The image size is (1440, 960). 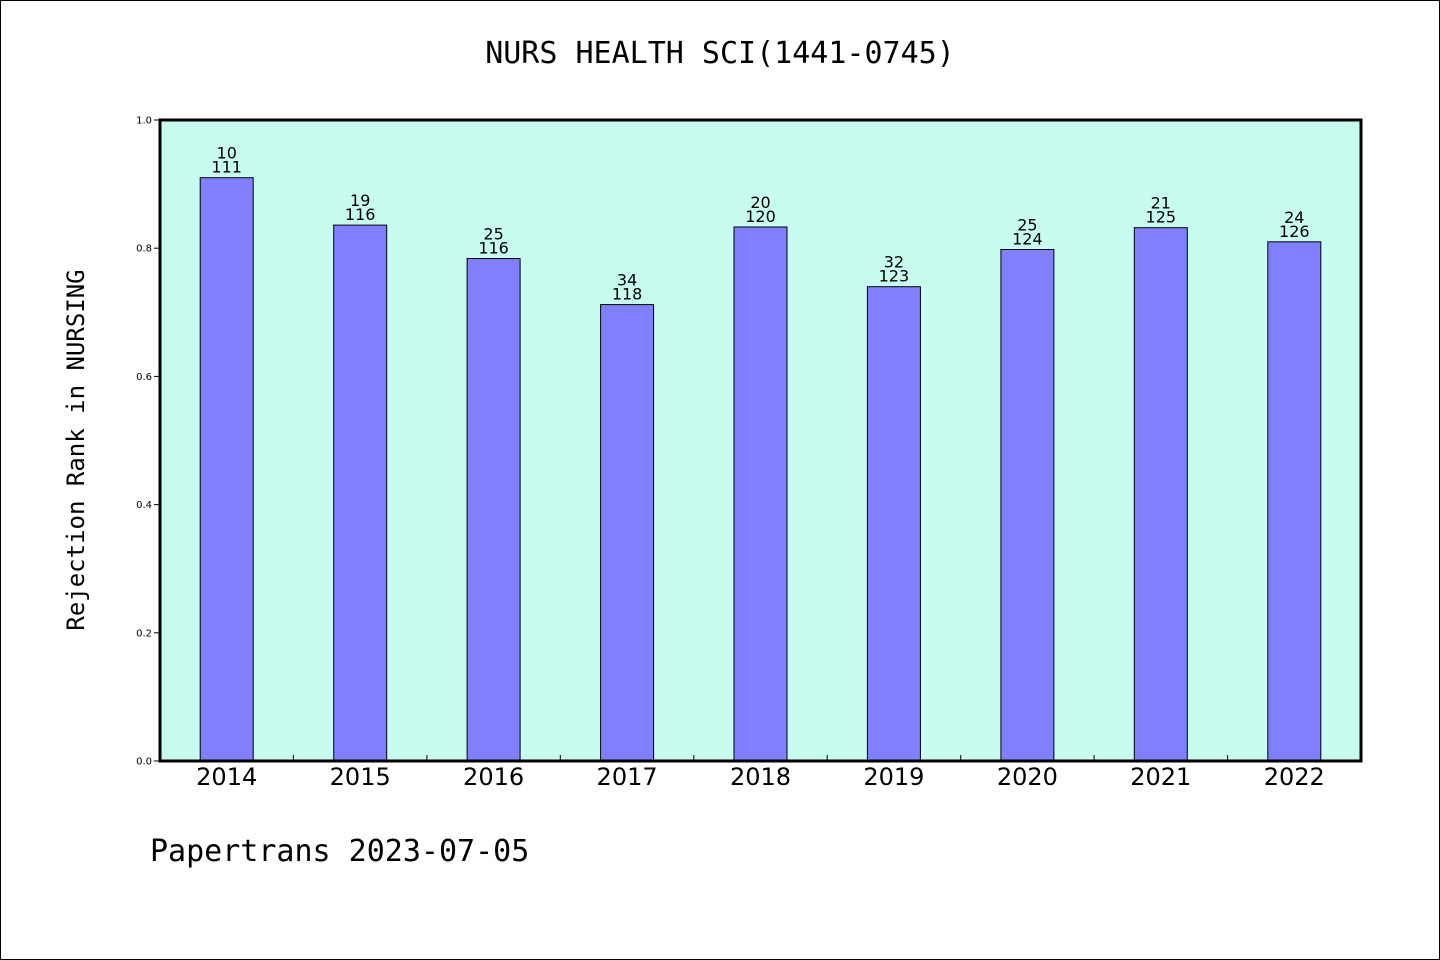 What do you see at coordinates (1027, 225) in the screenshot?
I see `bar-label-top-2020: 25` at bounding box center [1027, 225].